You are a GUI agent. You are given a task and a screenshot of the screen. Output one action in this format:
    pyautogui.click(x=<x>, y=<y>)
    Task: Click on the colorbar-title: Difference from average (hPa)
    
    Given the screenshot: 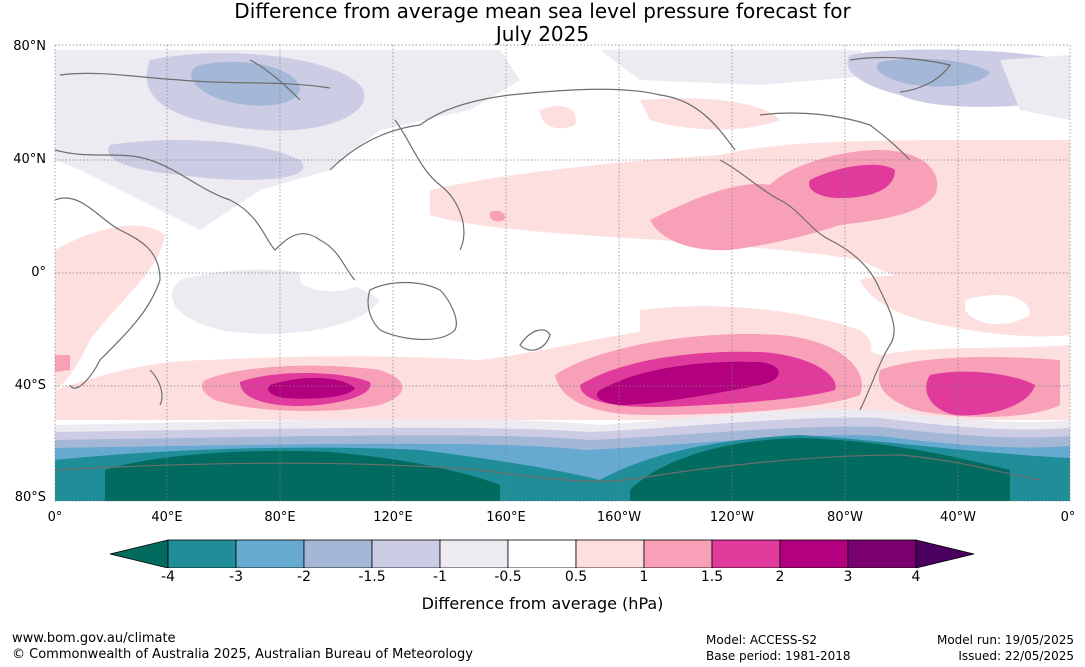 What is the action you would take?
    pyautogui.click(x=542, y=603)
    